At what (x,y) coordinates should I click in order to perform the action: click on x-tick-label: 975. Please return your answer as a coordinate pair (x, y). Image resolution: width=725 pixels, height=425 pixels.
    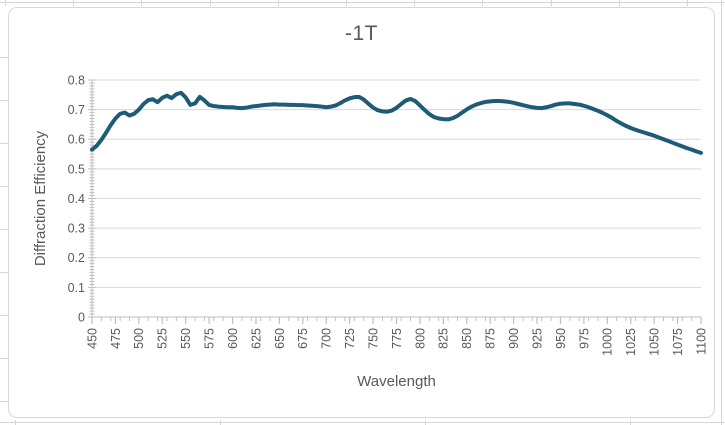
    Looking at the image, I should click on (584, 338).